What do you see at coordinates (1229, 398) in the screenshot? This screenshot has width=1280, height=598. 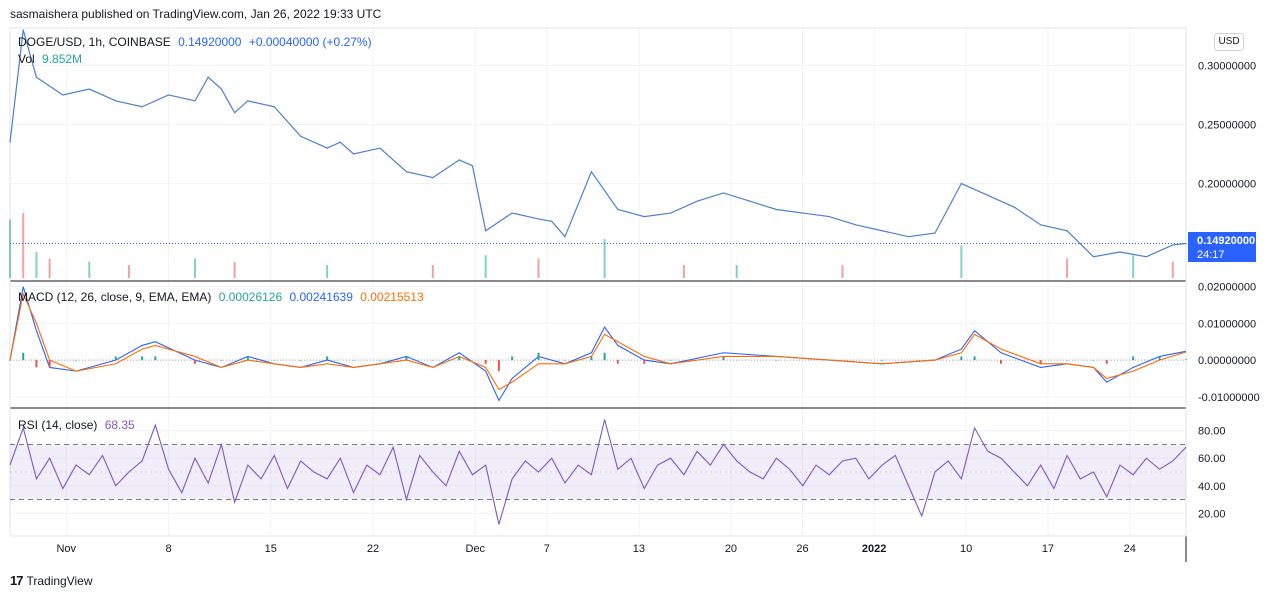 I see `y-tick-label: -0.01000000` at bounding box center [1229, 398].